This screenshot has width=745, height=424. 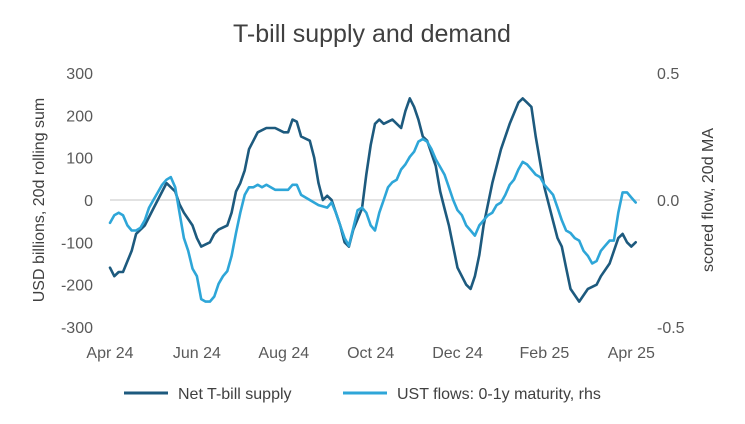 What do you see at coordinates (39, 200) in the screenshot?
I see `left-axis-title: USD billions, 20d rolling sum` at bounding box center [39, 200].